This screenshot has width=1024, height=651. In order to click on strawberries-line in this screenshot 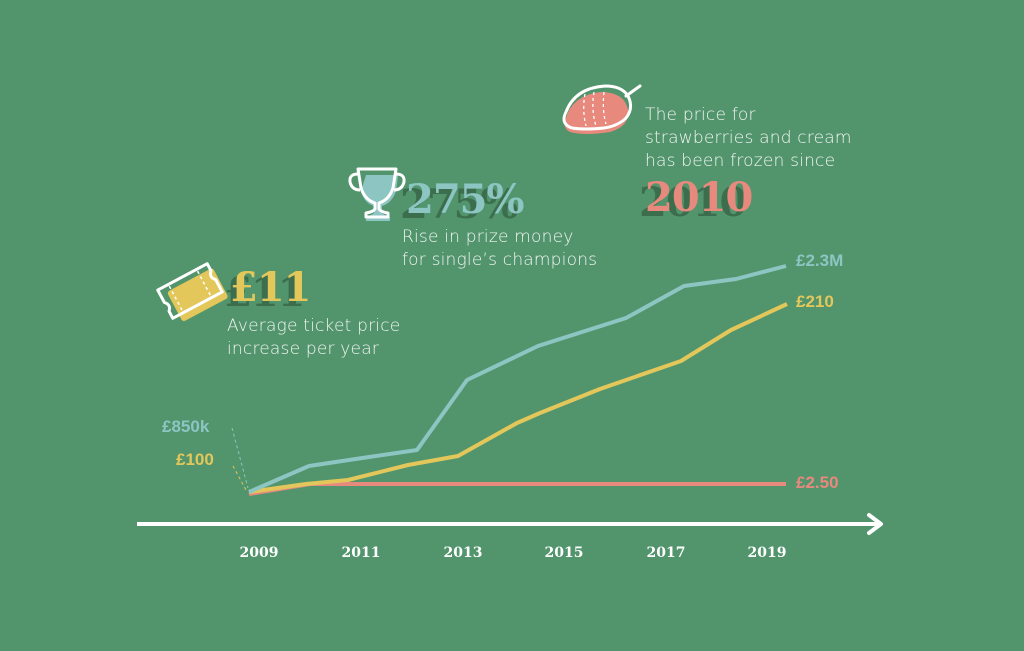, I will do `click(517, 489)`.